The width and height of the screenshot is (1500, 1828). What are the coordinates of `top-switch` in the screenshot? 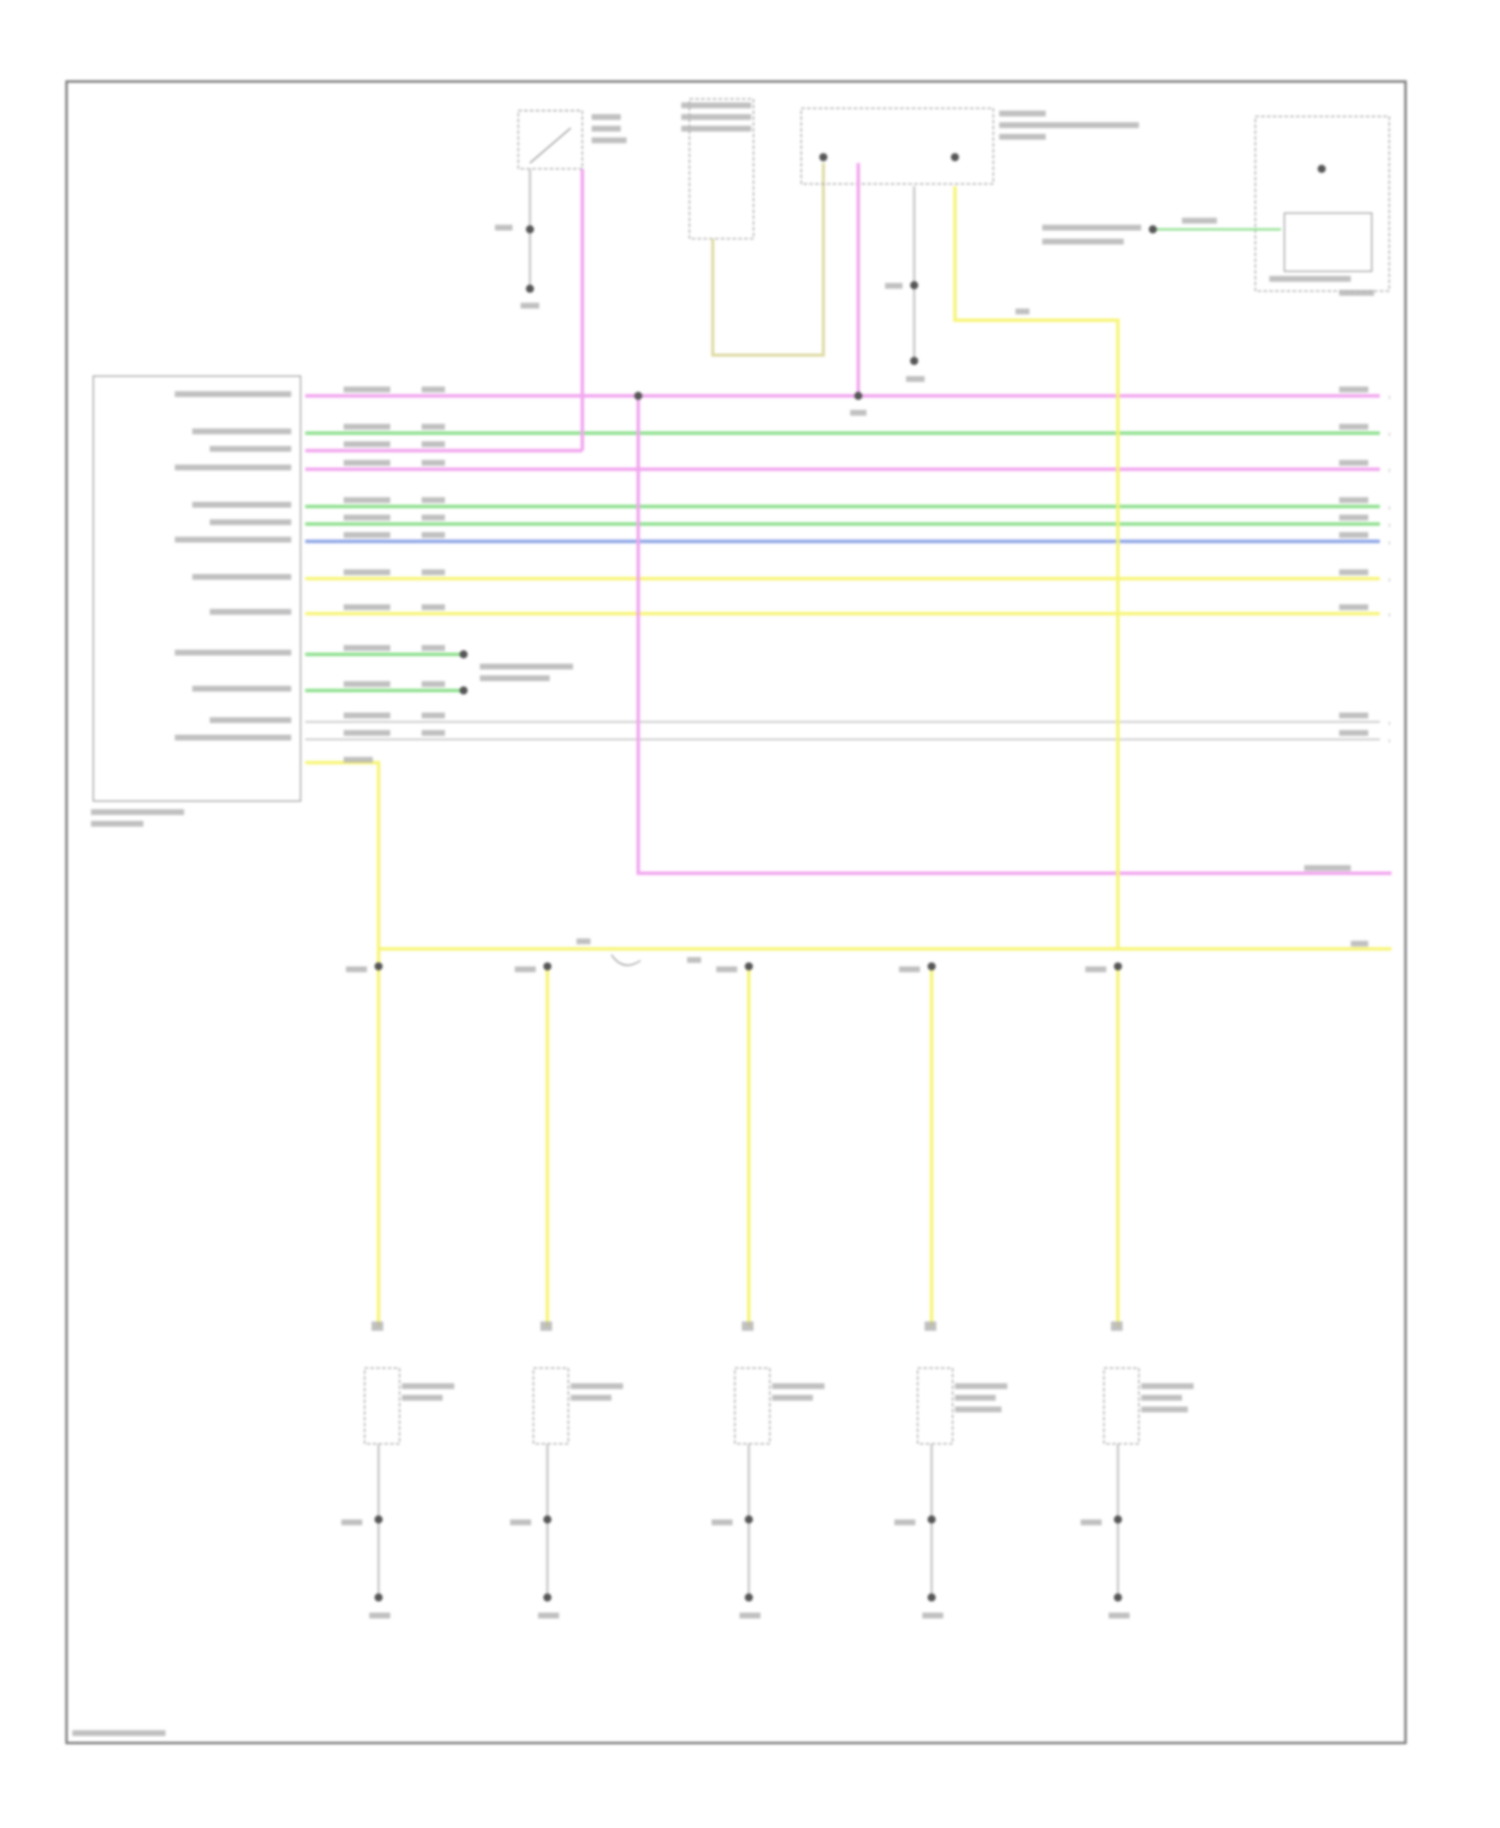 It's located at (550, 140).